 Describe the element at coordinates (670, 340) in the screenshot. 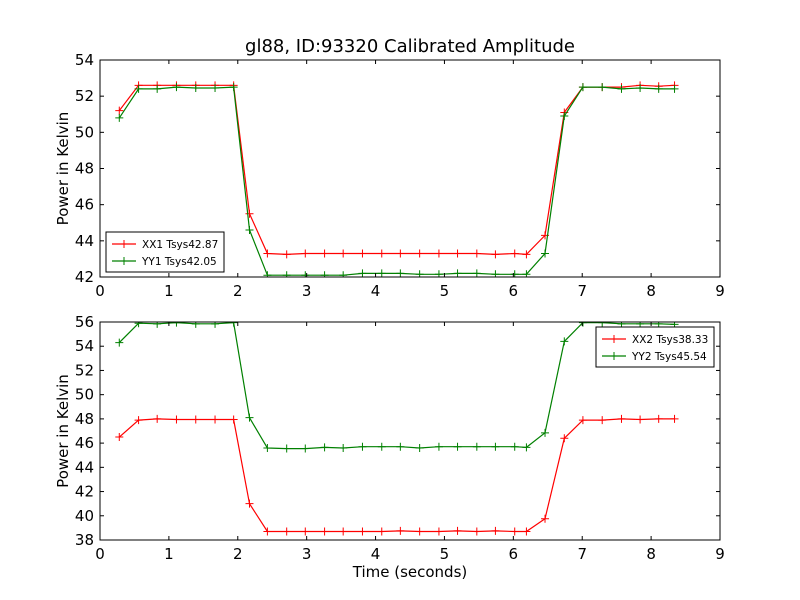

I see `legend-label: XX2 Tsys38.33` at that location.